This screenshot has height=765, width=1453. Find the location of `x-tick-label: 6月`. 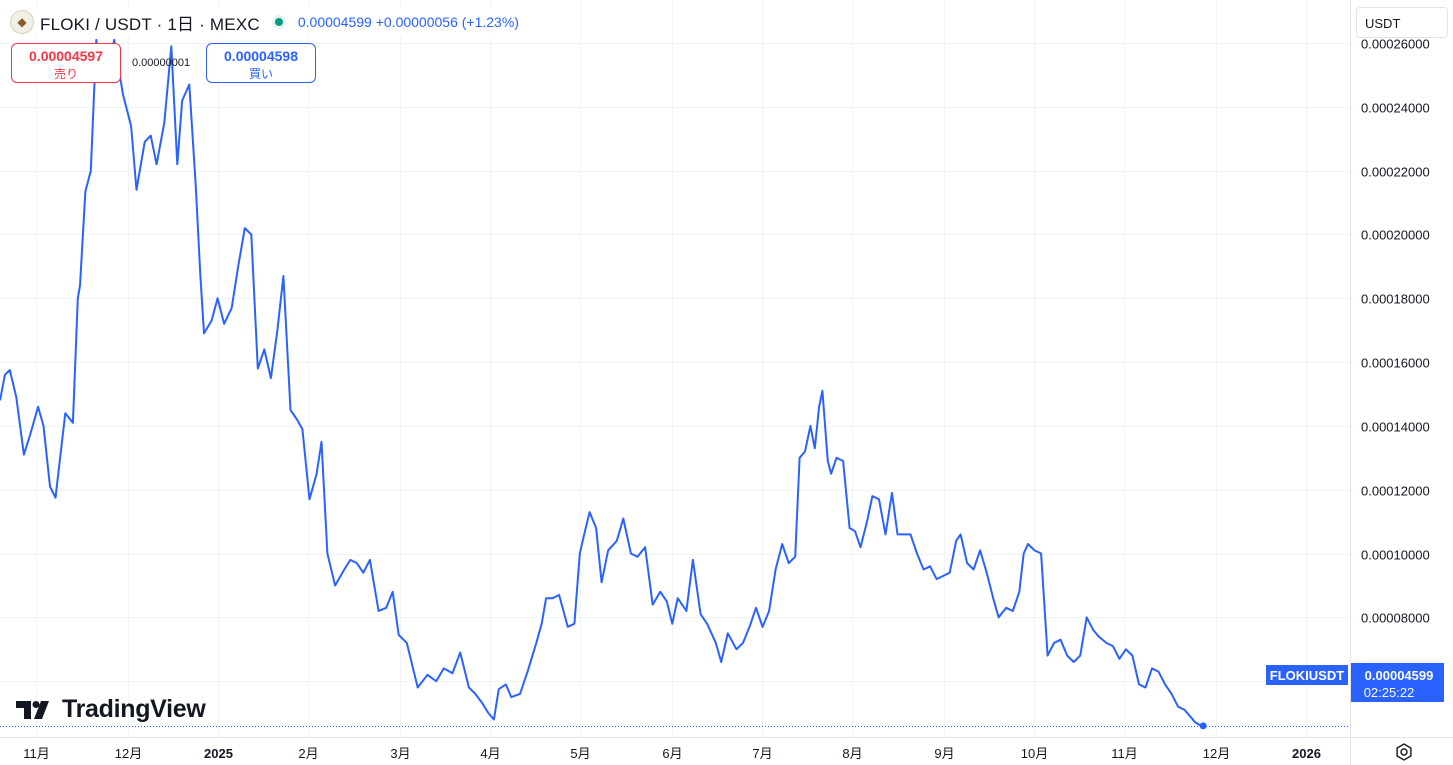

x-tick-label: 6月 is located at coordinates (672, 753).